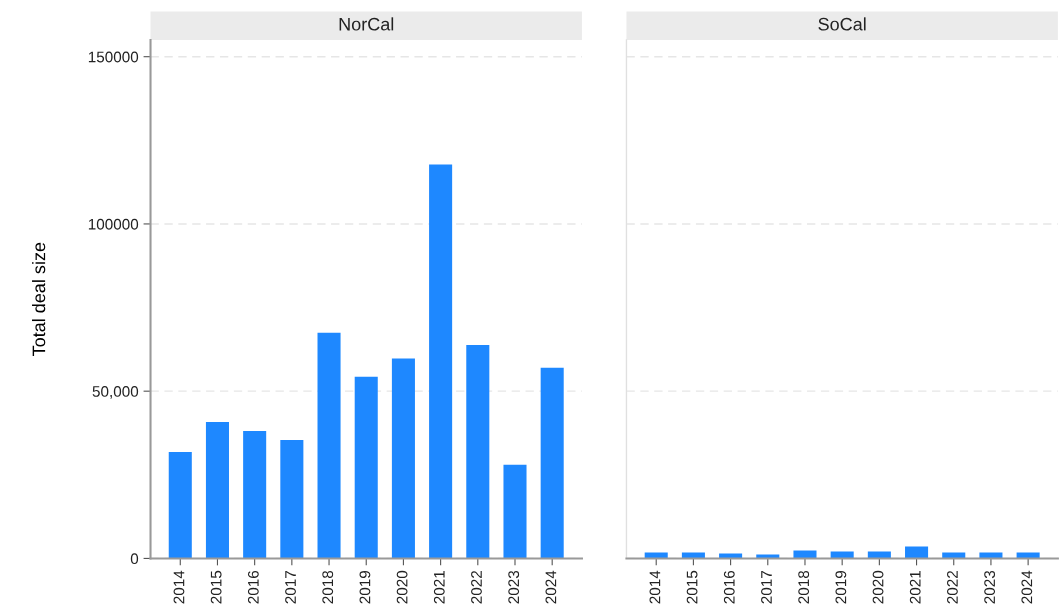  What do you see at coordinates (366, 24) in the screenshot?
I see `chart-title: NorCal` at bounding box center [366, 24].